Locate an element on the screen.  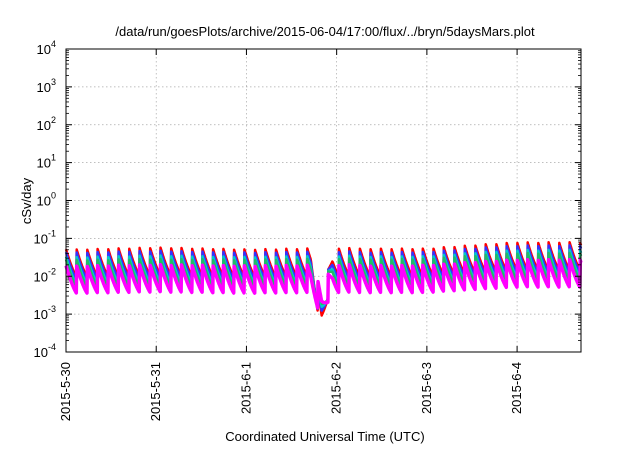
series-line is located at coordinates (323, 283).